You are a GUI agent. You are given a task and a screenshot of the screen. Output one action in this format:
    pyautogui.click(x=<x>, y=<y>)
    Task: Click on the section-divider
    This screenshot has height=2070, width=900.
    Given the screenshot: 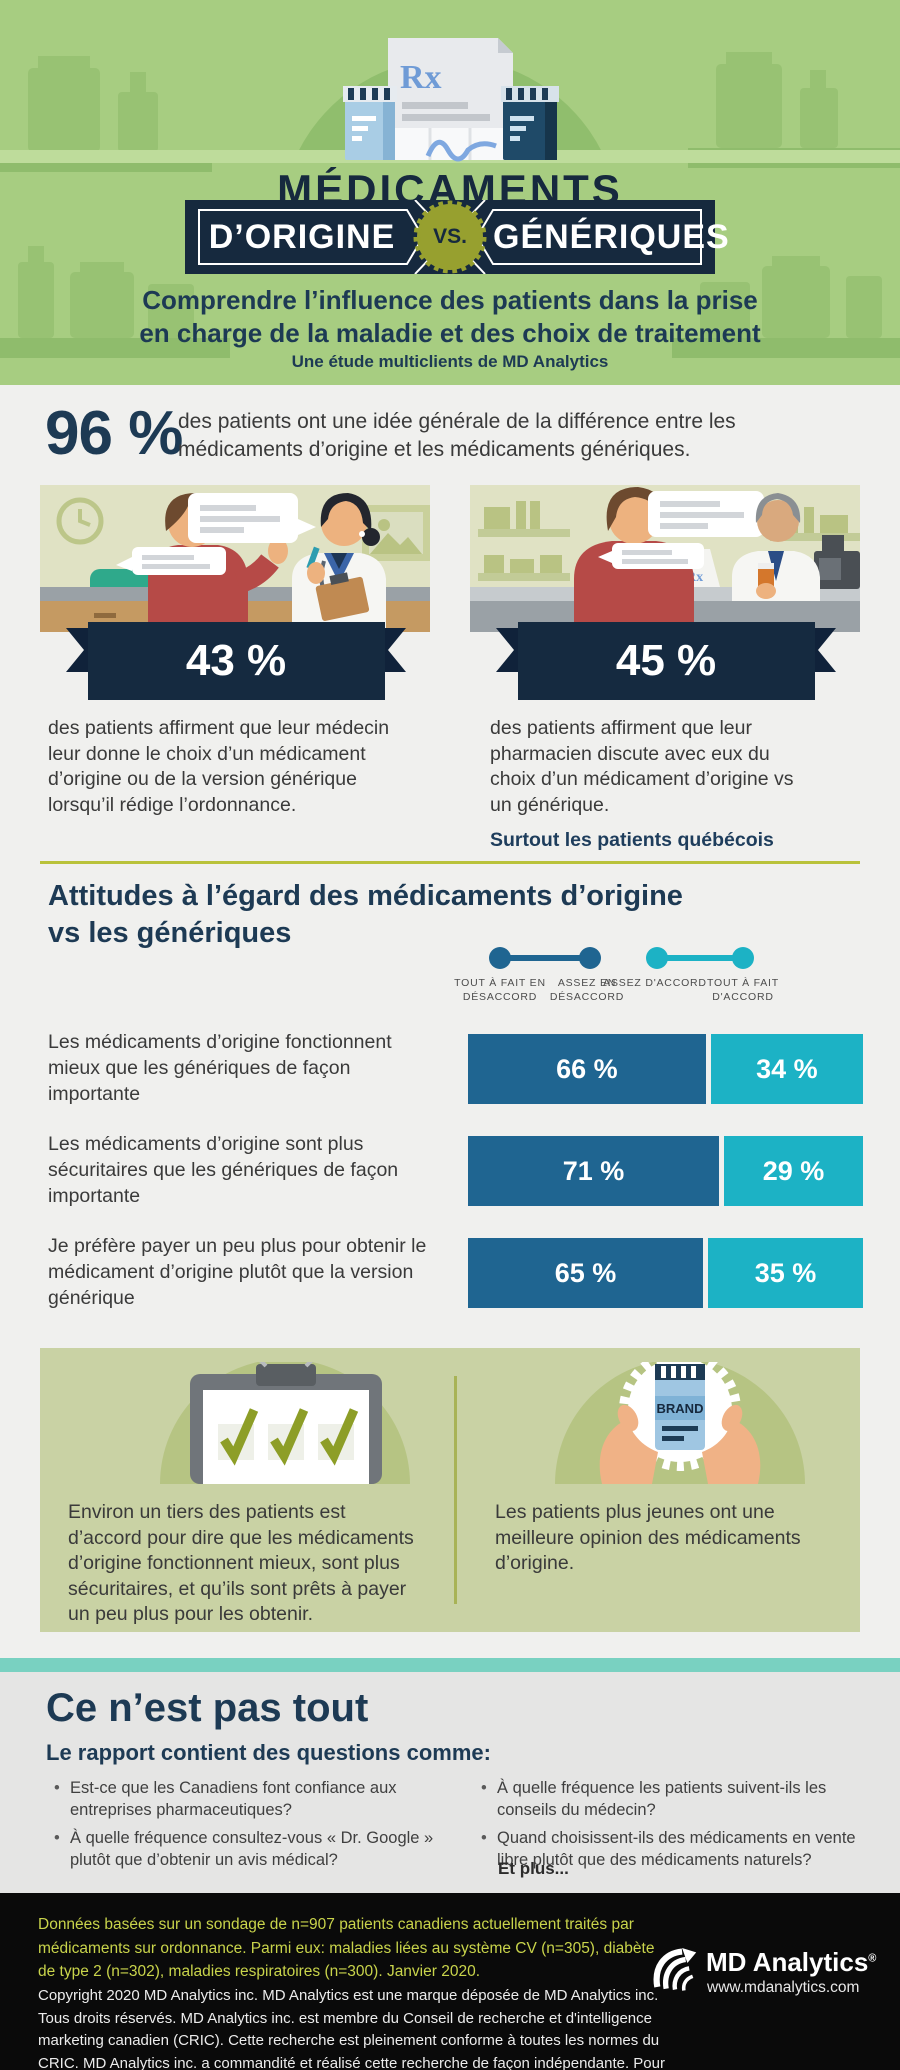 What is the action you would take?
    pyautogui.click(x=450, y=862)
    